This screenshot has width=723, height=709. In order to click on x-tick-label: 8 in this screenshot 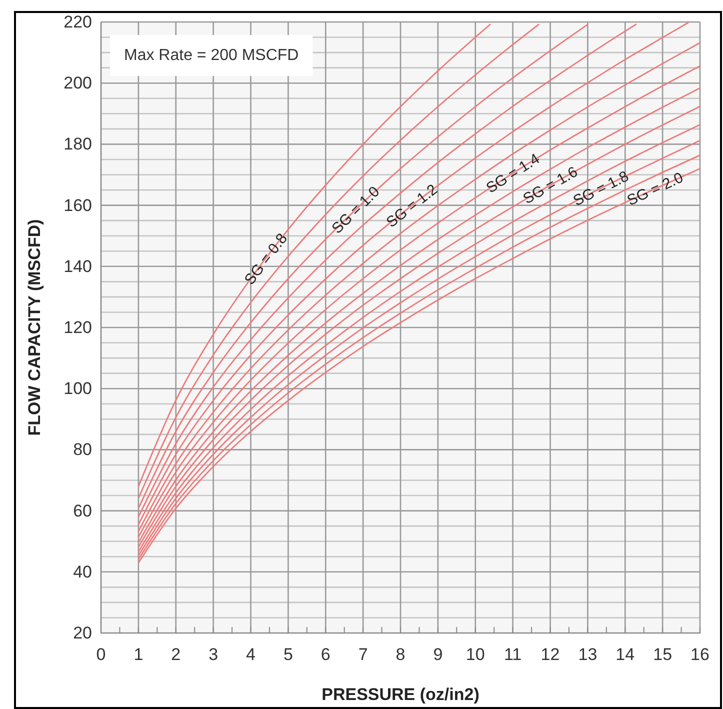, I will do `click(401, 654)`.